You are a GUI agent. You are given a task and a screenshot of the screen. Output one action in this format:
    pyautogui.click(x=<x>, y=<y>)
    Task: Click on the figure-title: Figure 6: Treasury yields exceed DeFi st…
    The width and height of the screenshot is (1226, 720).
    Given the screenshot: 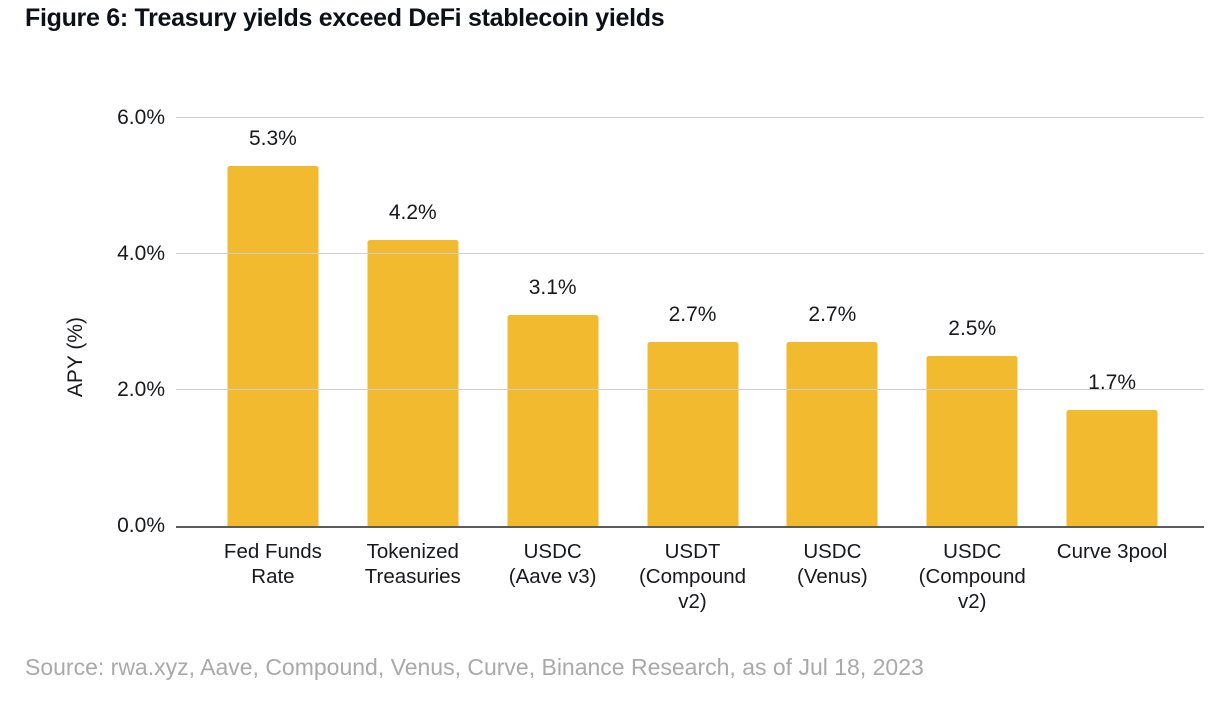 What is the action you would take?
    pyautogui.click(x=345, y=18)
    